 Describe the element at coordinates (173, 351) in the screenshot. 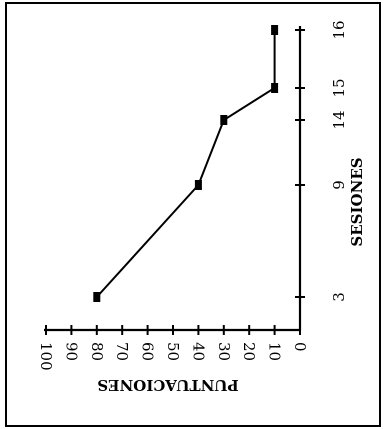

I see `score-tick-label: 50` at that location.